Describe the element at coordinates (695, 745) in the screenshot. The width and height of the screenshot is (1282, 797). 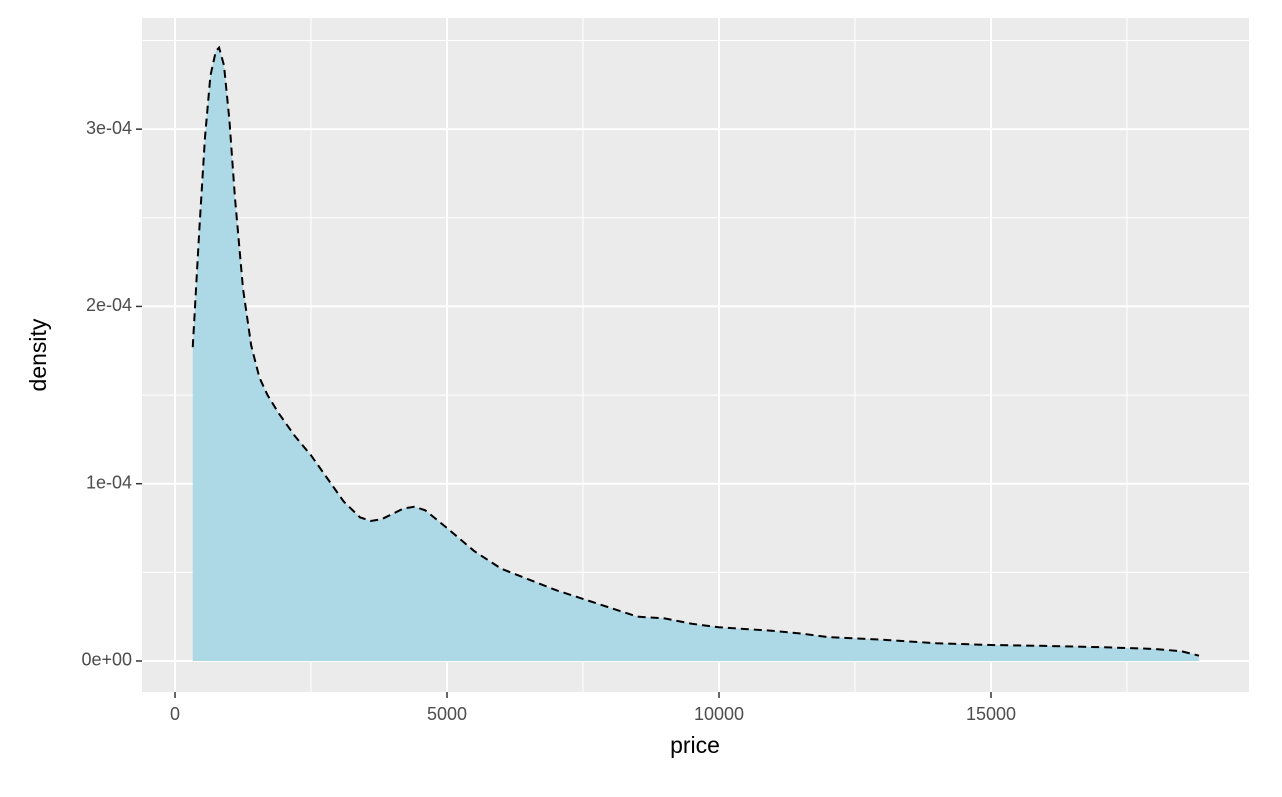
I see `x-axis-title: price` at that location.